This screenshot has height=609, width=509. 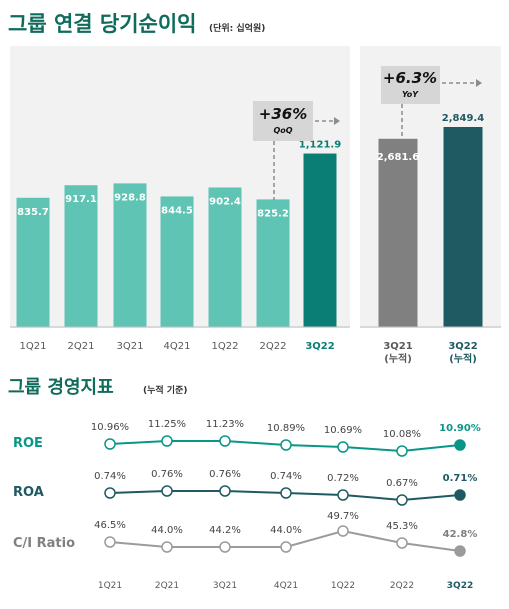 I want to click on series-name-1: ROA, so click(x=28, y=492).